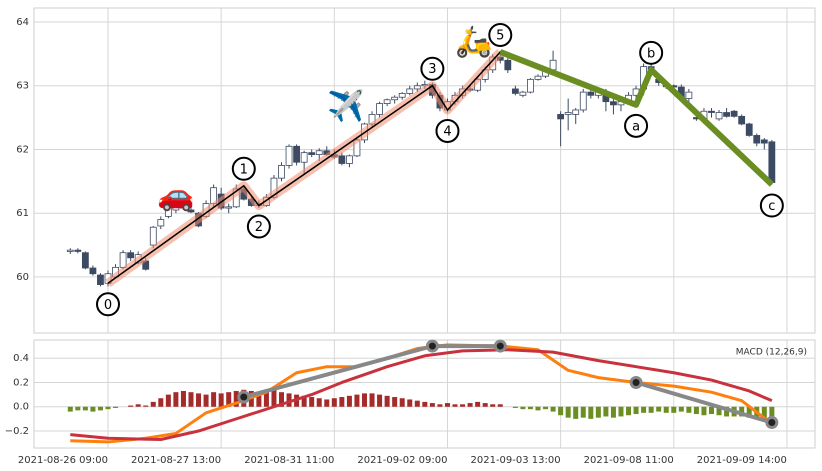 The image size is (822, 471). I want to click on wave-icon: 🚗, so click(175, 195).